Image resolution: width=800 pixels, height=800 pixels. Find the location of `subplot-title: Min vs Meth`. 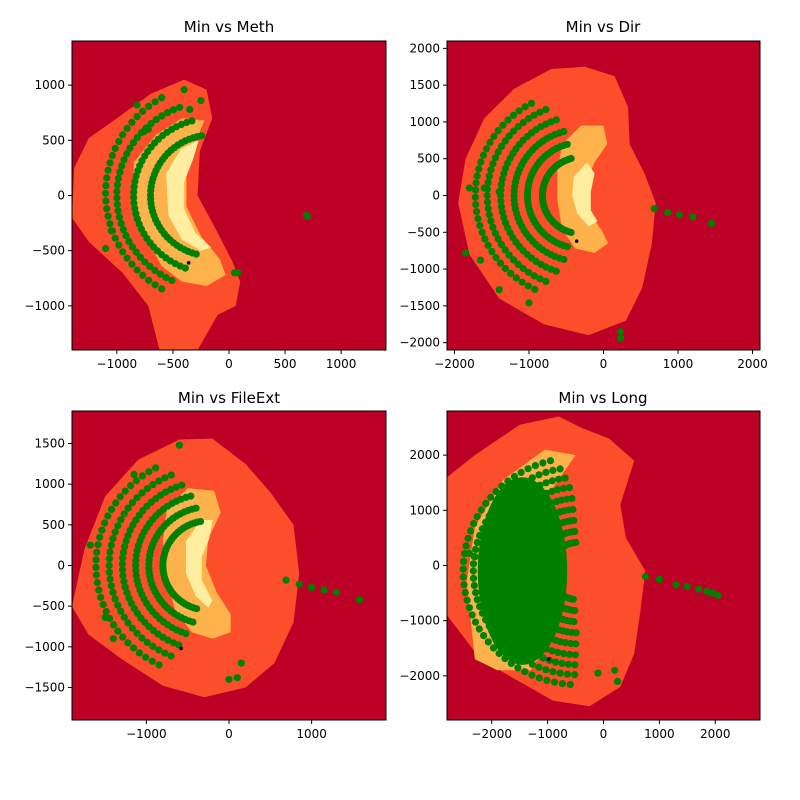

subplot-title: Min vs Meth is located at coordinates (229, 27).